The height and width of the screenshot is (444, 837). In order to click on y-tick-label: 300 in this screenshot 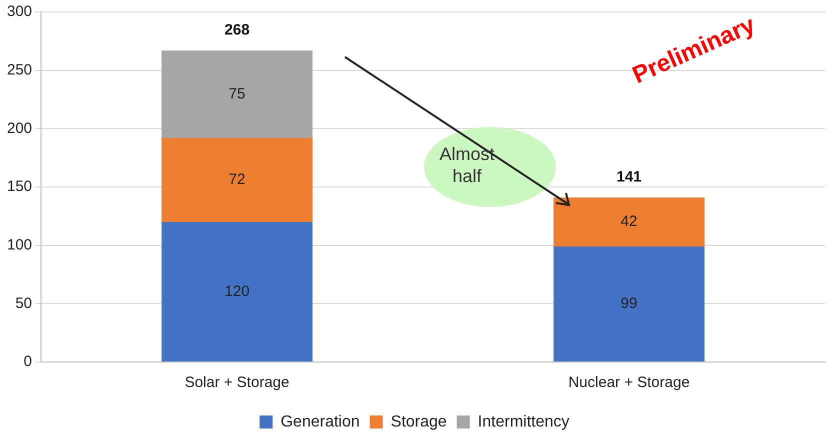, I will do `click(19, 11)`.